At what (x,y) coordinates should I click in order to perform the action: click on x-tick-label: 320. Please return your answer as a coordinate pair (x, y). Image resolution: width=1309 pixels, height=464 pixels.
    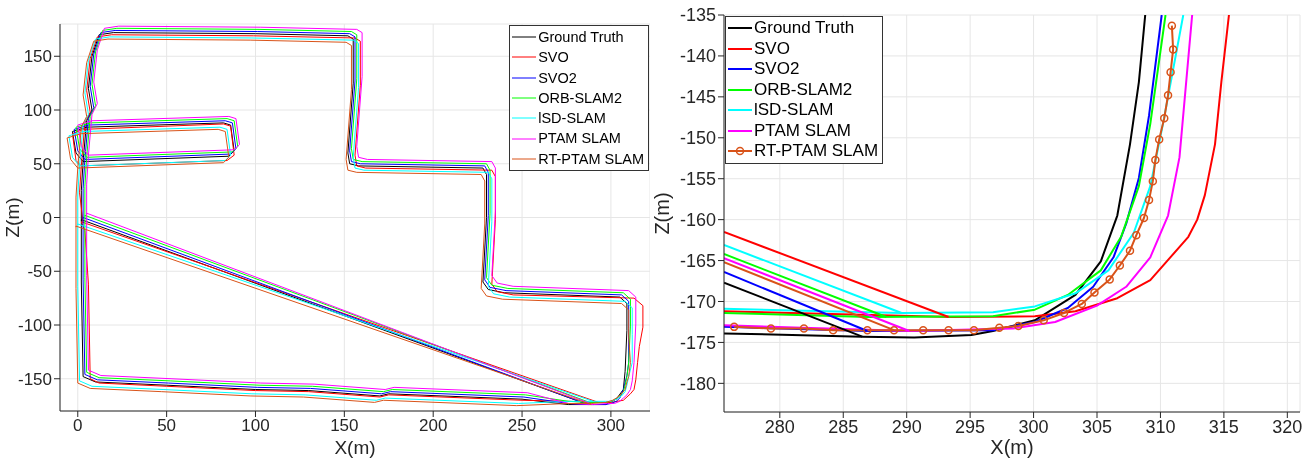
    Looking at the image, I should click on (1287, 426).